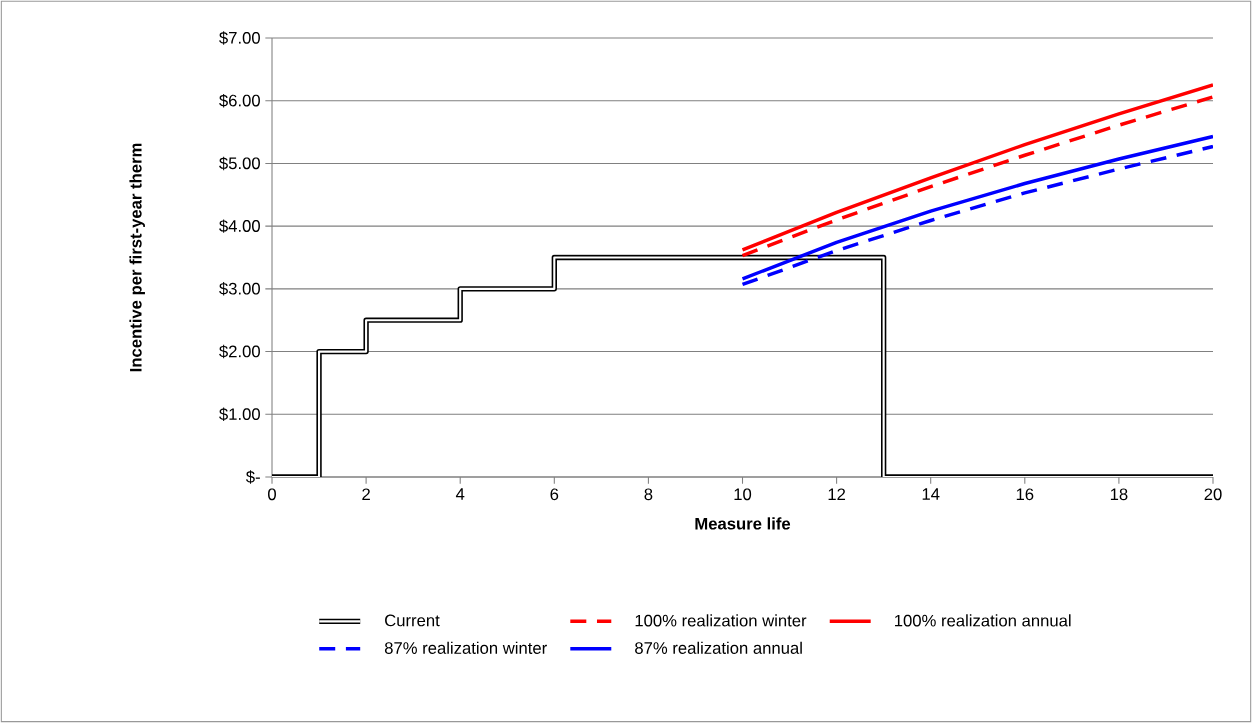  What do you see at coordinates (460, 494) in the screenshot?
I see `x-tick-label: 4` at bounding box center [460, 494].